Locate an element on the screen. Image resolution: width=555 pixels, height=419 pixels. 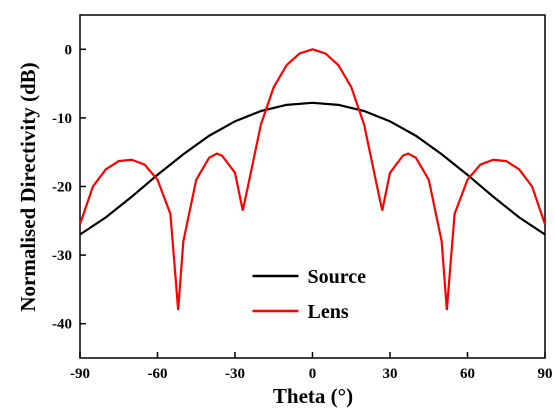
x-tick-label: 30 is located at coordinates (390, 374).